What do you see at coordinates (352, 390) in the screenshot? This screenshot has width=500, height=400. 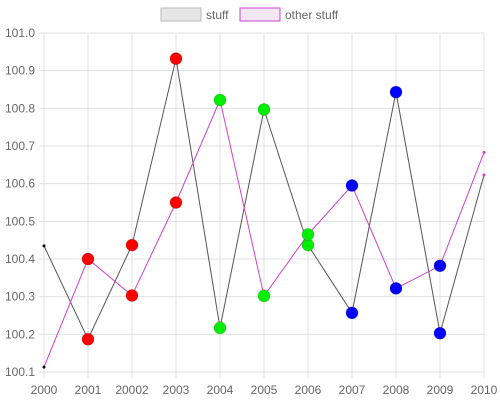 I see `x-tick-label: 2007` at bounding box center [352, 390].